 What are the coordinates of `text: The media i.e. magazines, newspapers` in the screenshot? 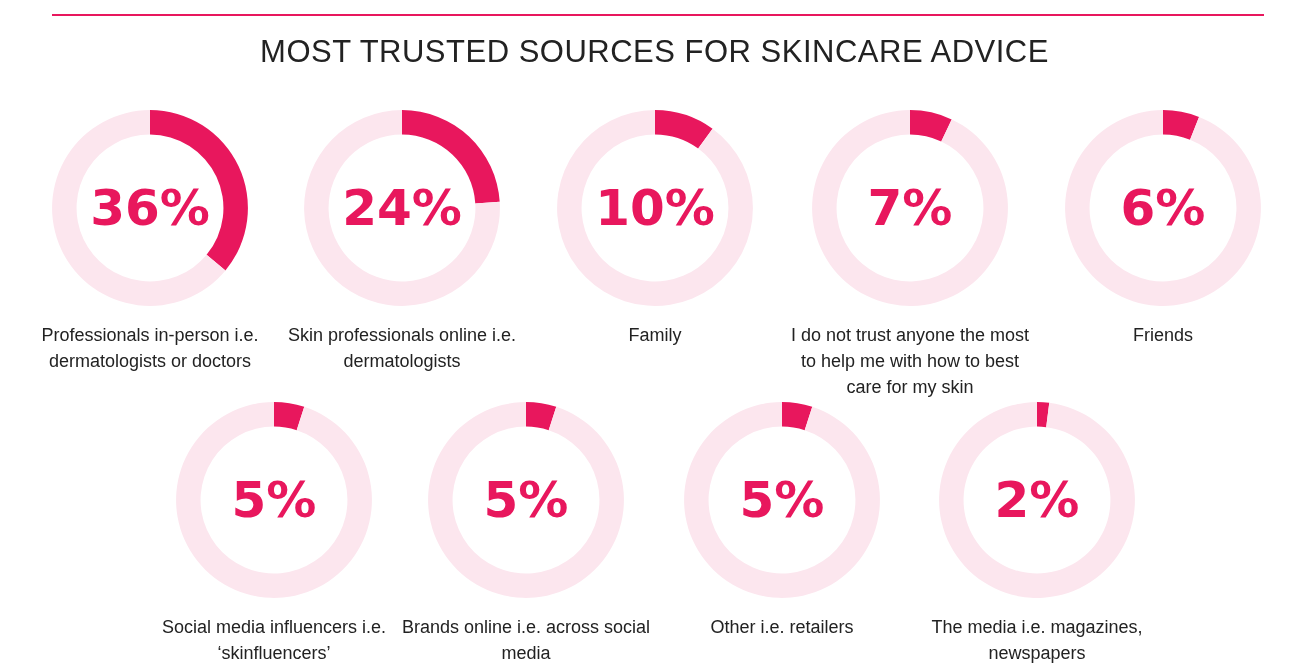 It's located at (1037, 640).